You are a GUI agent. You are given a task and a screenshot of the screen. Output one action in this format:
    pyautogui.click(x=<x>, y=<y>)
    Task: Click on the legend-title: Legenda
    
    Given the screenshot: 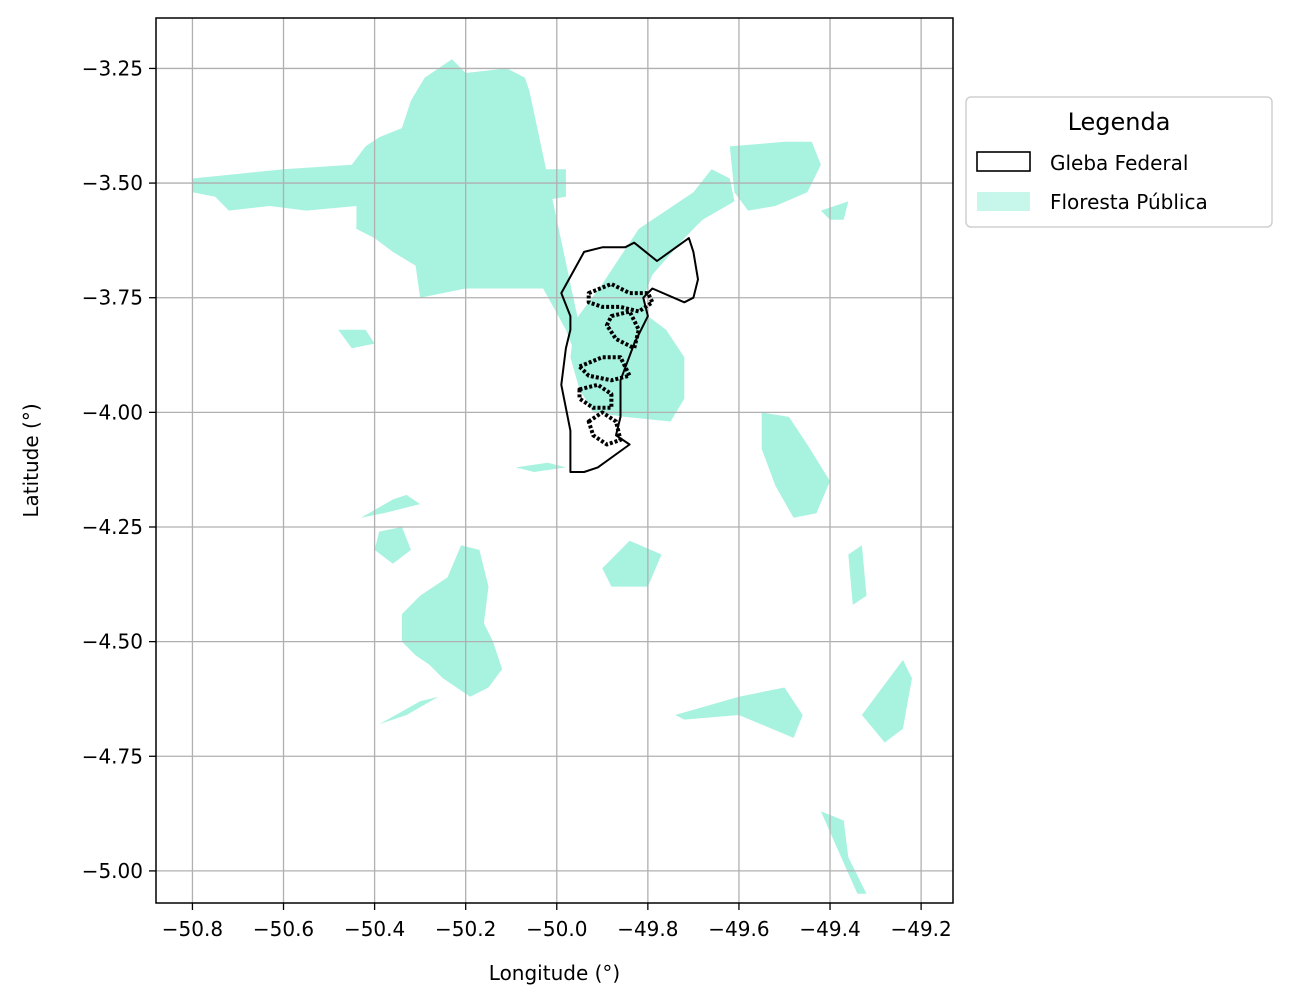 What is the action you would take?
    pyautogui.click(x=1119, y=122)
    